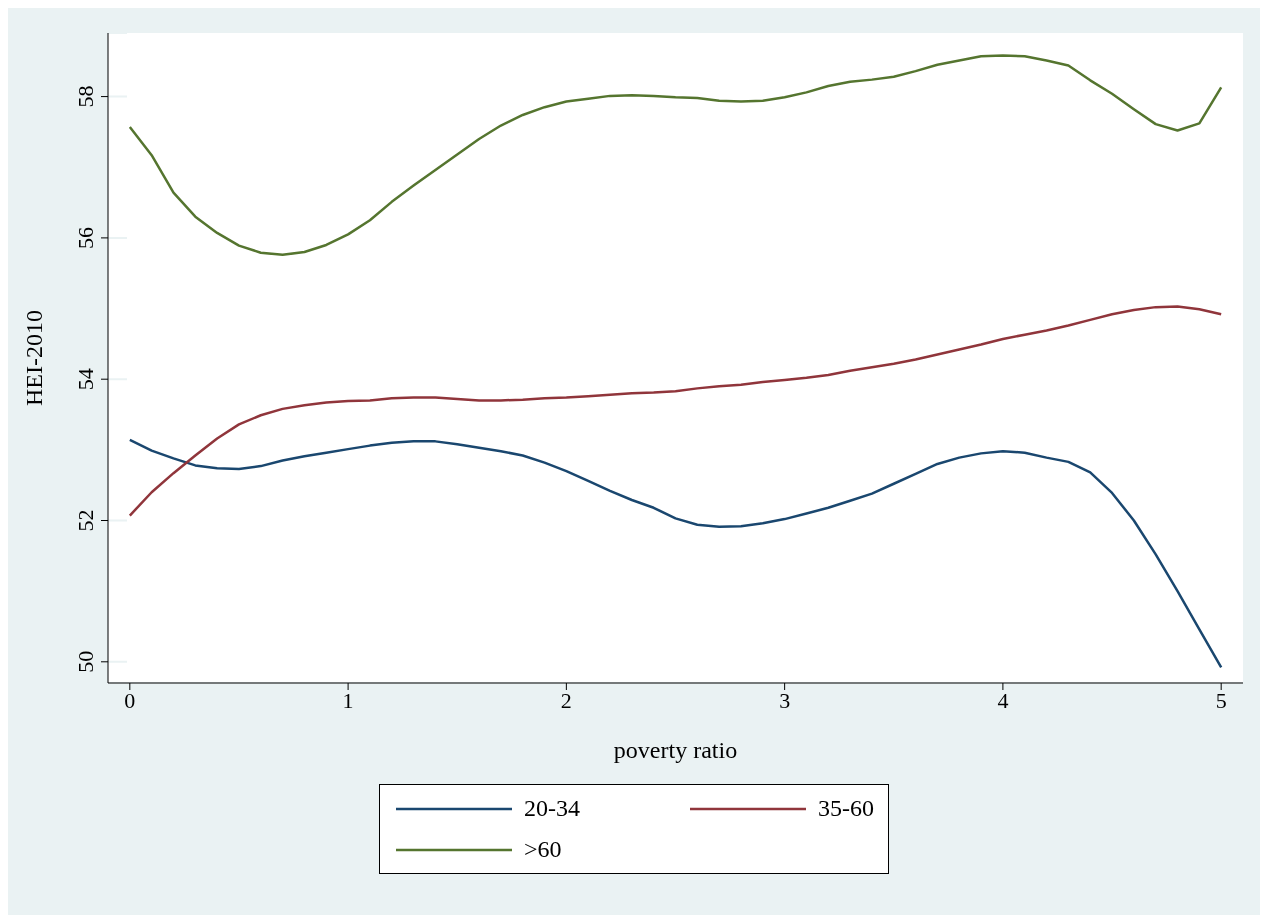 The image size is (1268, 923). I want to click on x-tick-label: 4, so click(1003, 700).